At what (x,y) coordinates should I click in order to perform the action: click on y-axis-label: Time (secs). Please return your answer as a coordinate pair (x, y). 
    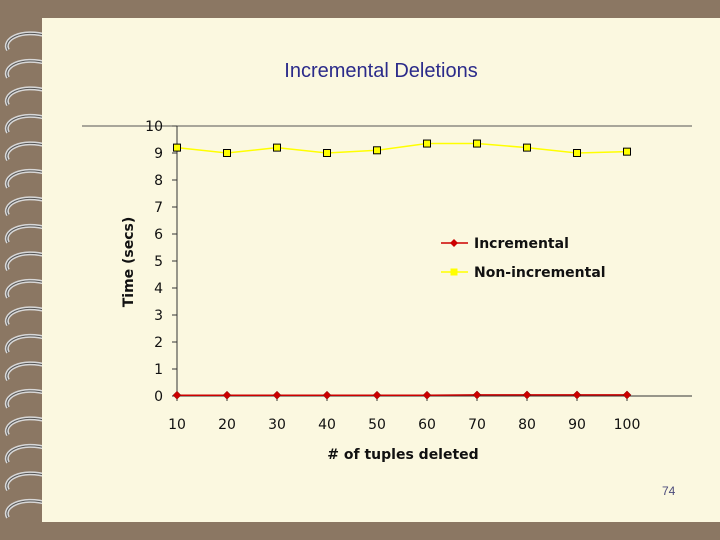
    Looking at the image, I should click on (129, 262).